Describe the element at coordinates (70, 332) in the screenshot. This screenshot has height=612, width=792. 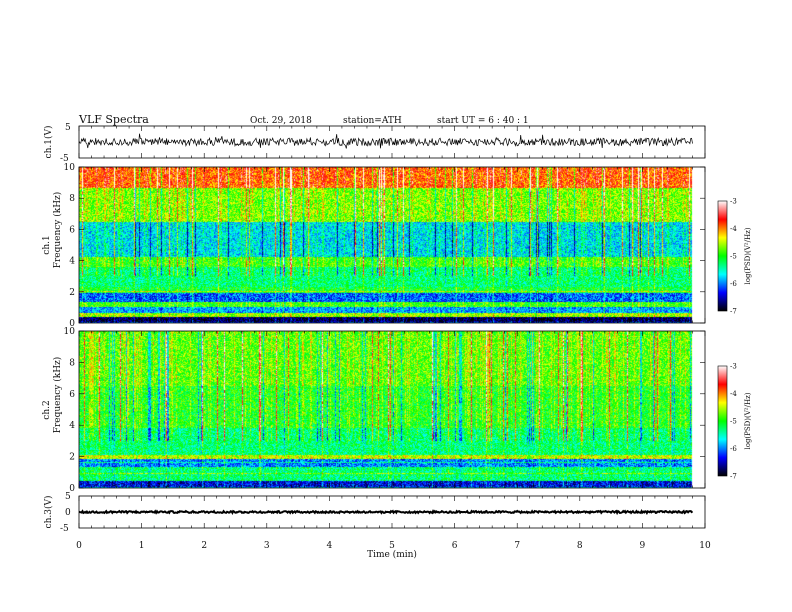
I see `ch2-spectrogram-ytick-label: 10` at that location.